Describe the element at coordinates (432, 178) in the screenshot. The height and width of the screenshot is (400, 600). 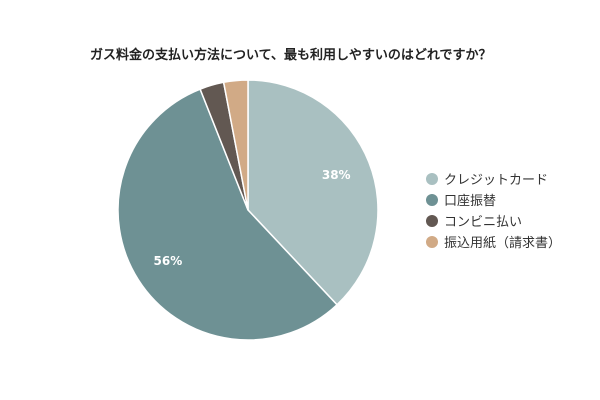
I see `legend-swatch-credit-card` at that location.